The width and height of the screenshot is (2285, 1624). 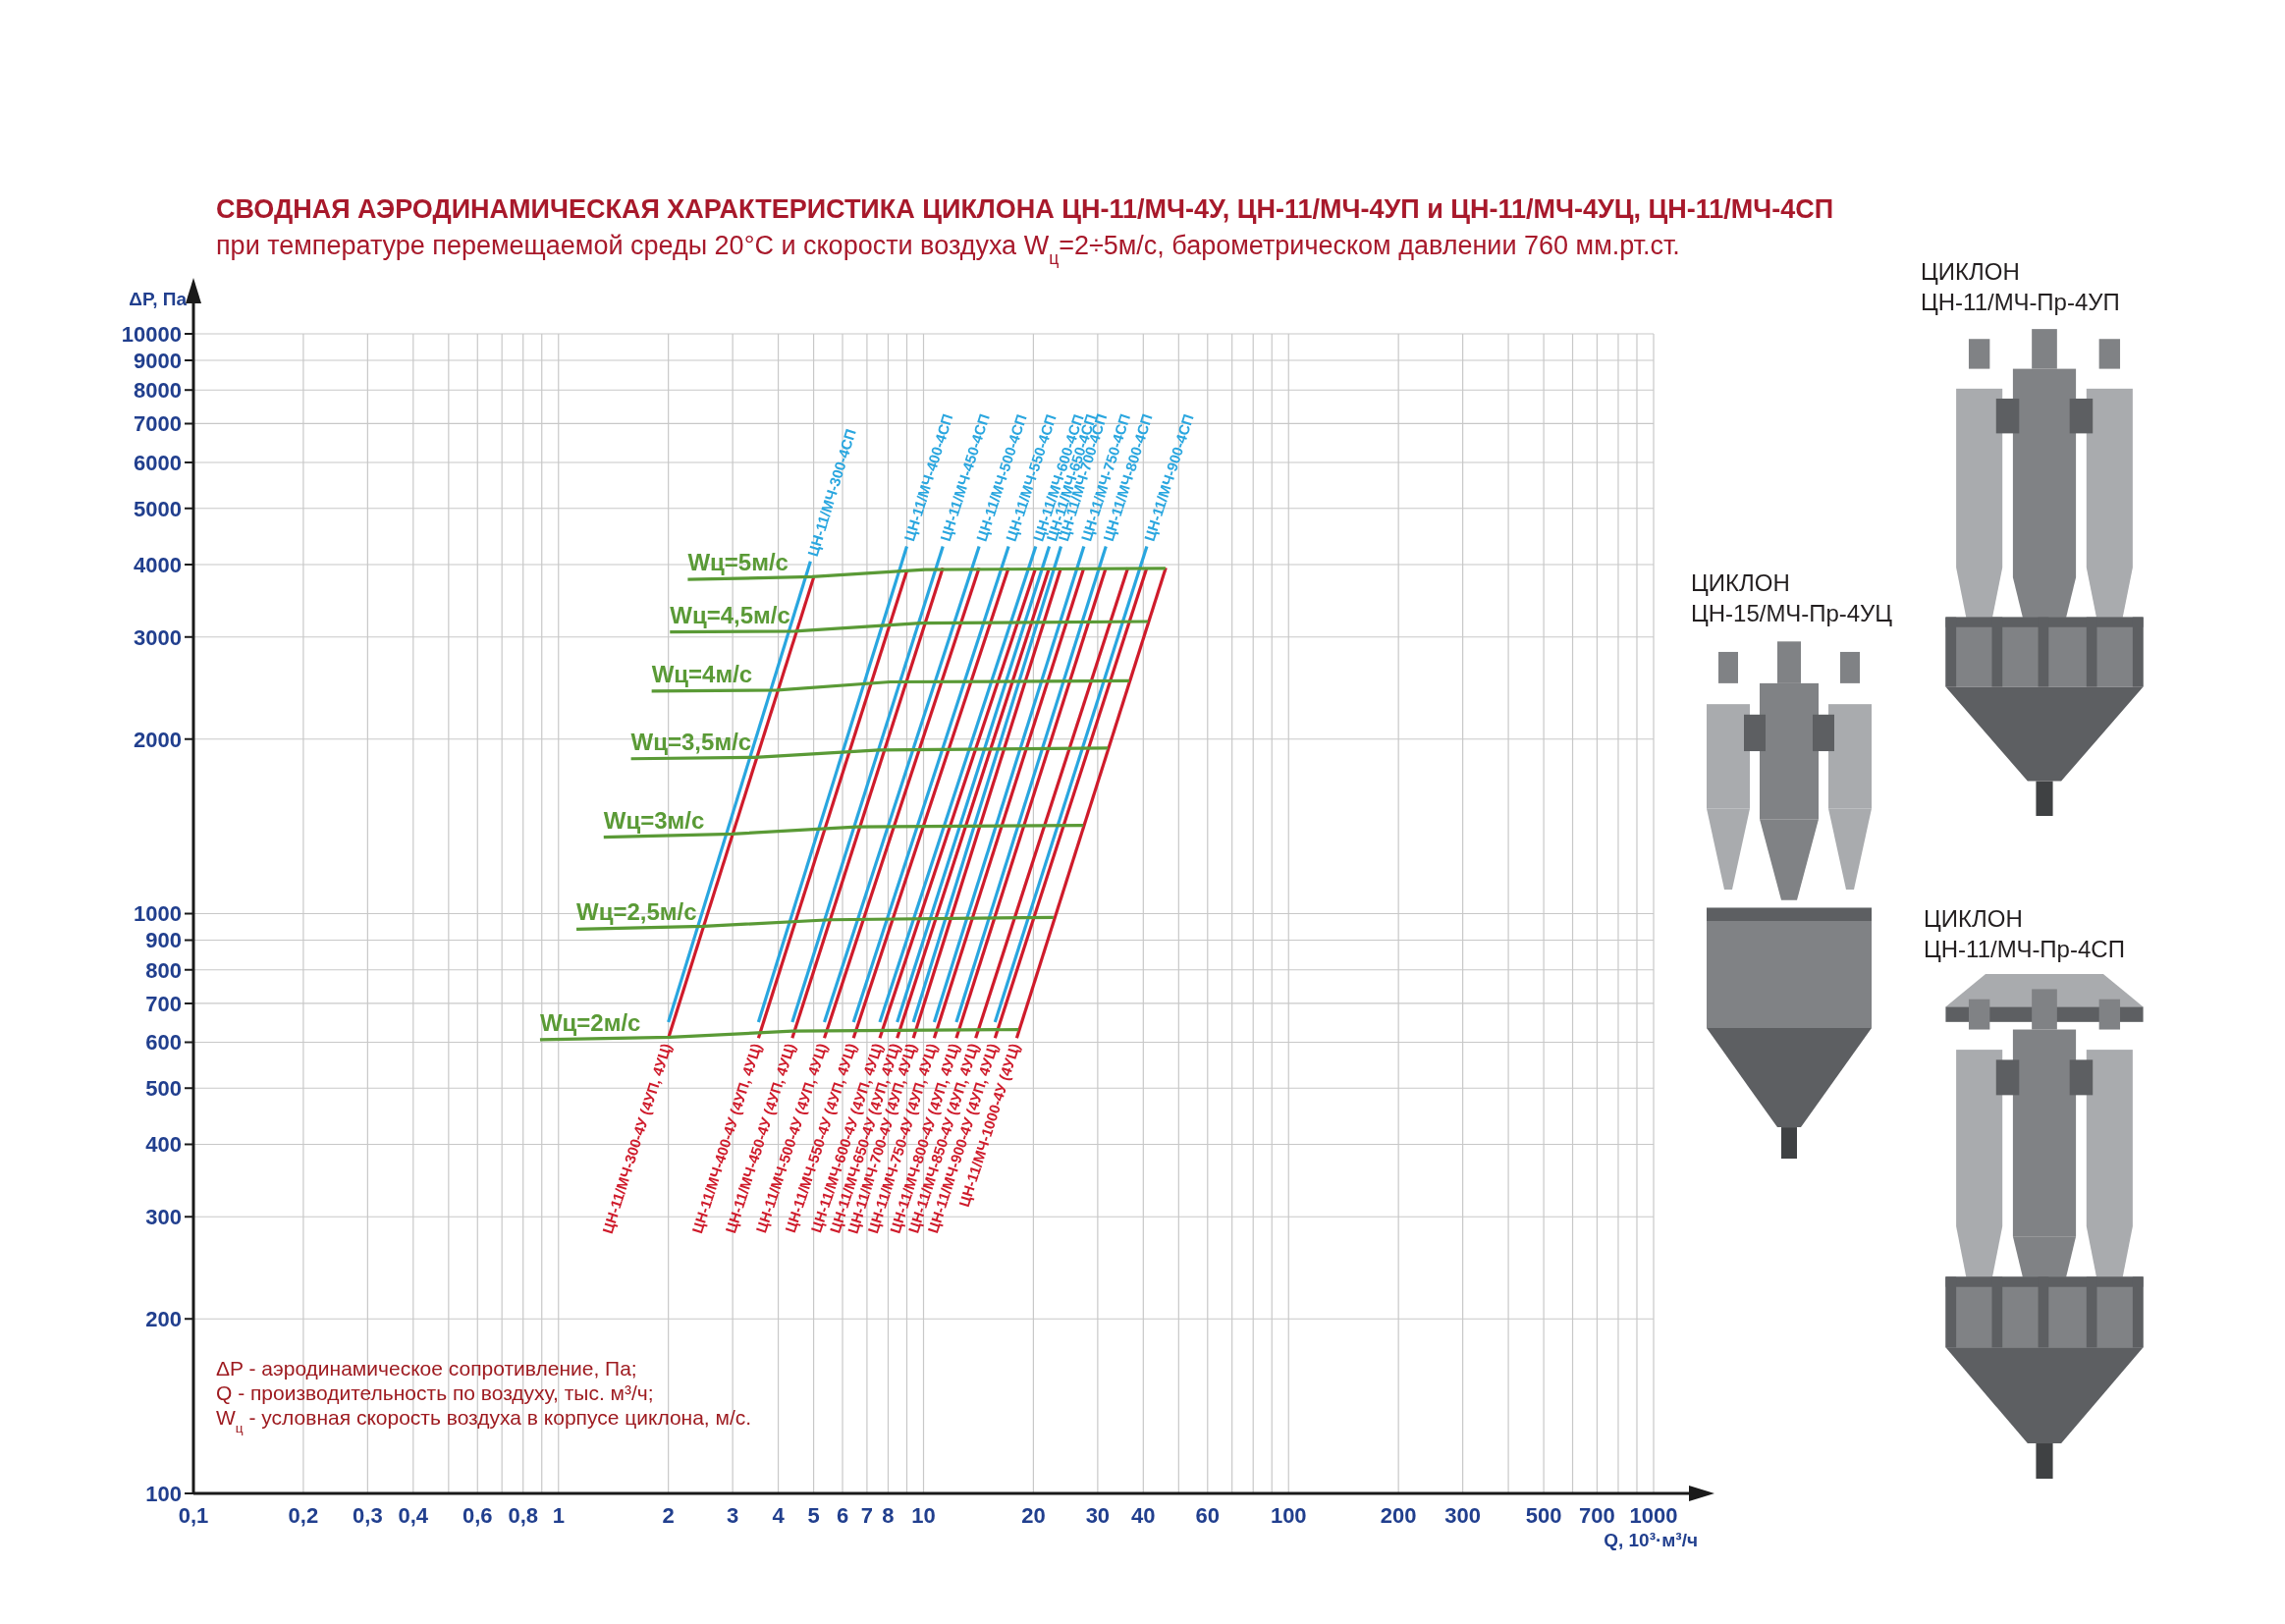 I want to click on series-label: Wц=3м/с, so click(x=654, y=820).